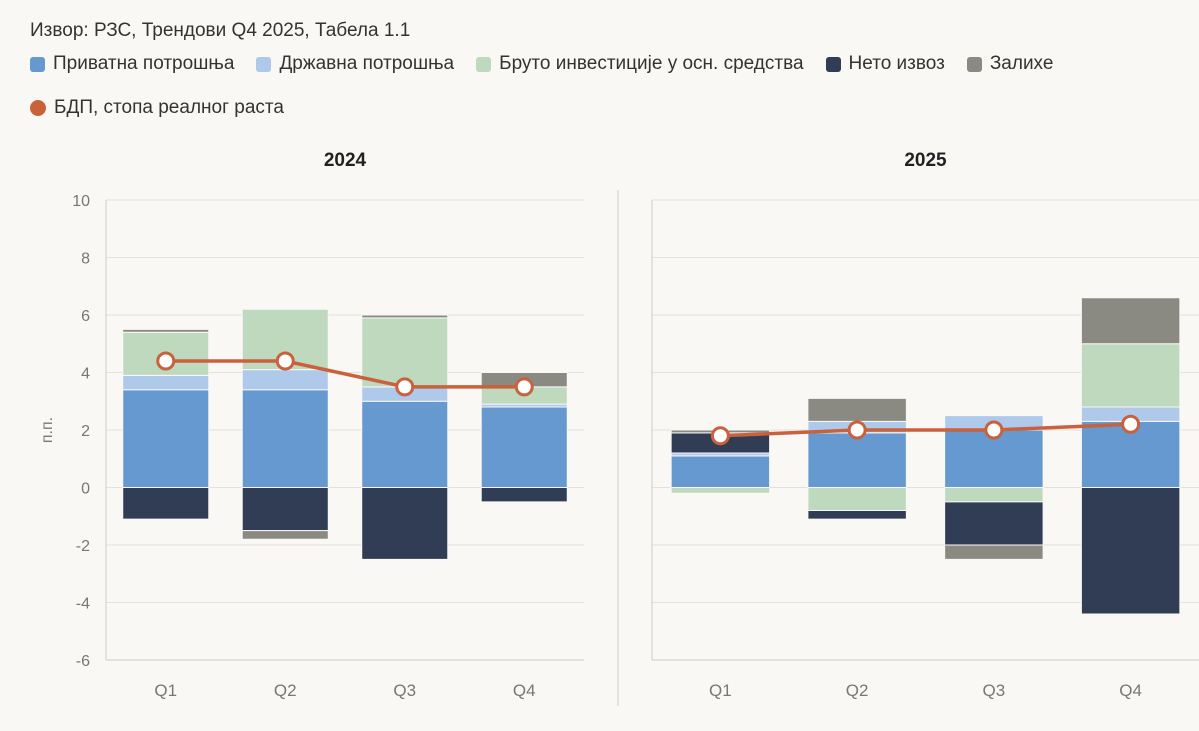  Describe the element at coordinates (83, 604) in the screenshot. I see `y-tick-label: -4` at that location.